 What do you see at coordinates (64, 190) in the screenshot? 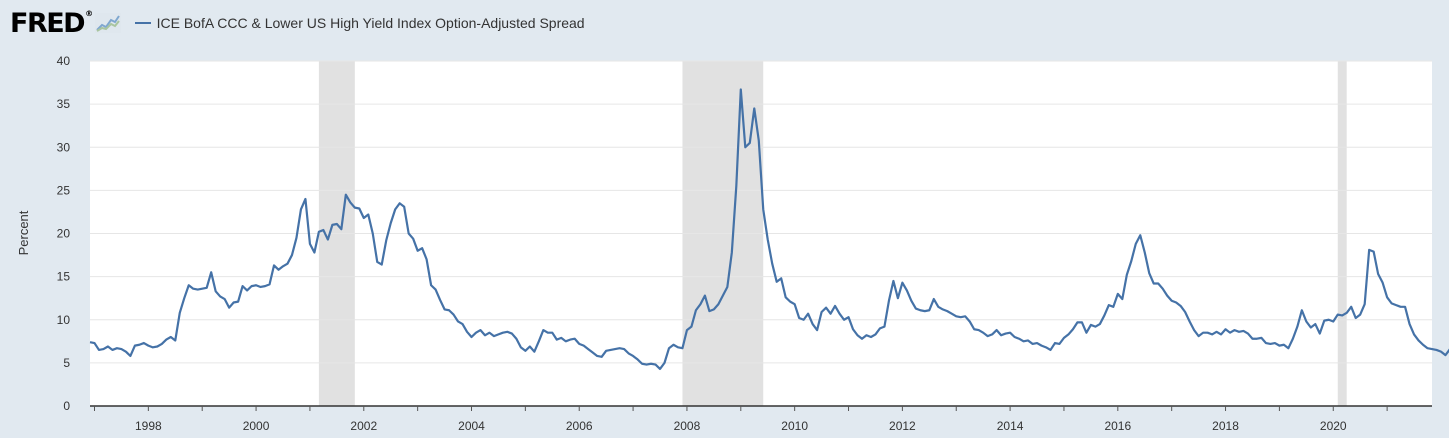
I see `y-tick-label-25: 25` at bounding box center [64, 190].